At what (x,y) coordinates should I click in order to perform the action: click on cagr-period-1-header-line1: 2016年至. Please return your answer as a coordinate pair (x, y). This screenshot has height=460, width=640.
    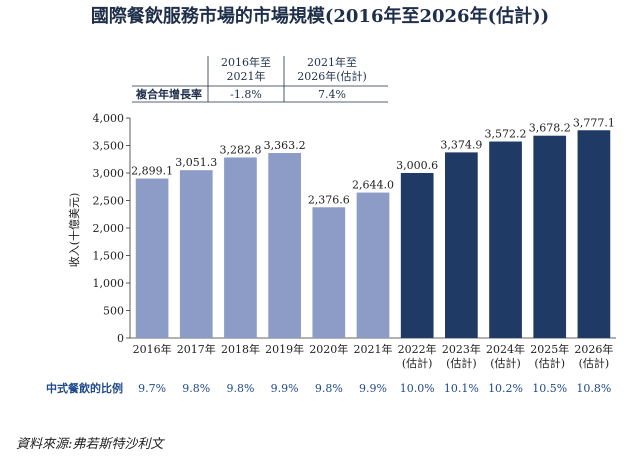
    Looking at the image, I should click on (246, 62).